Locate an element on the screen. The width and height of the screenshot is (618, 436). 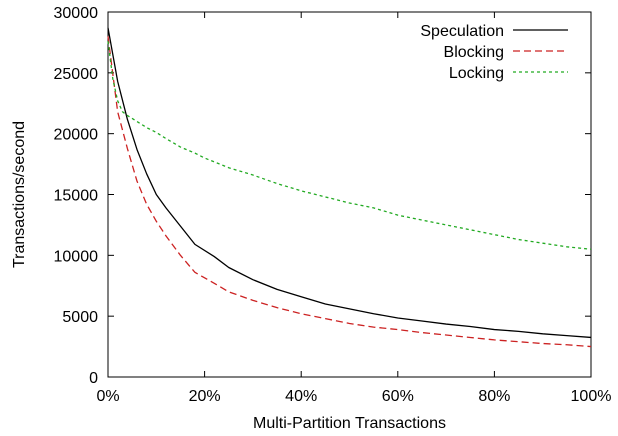
legend-label-blocking: Blocking is located at coordinates (474, 52).